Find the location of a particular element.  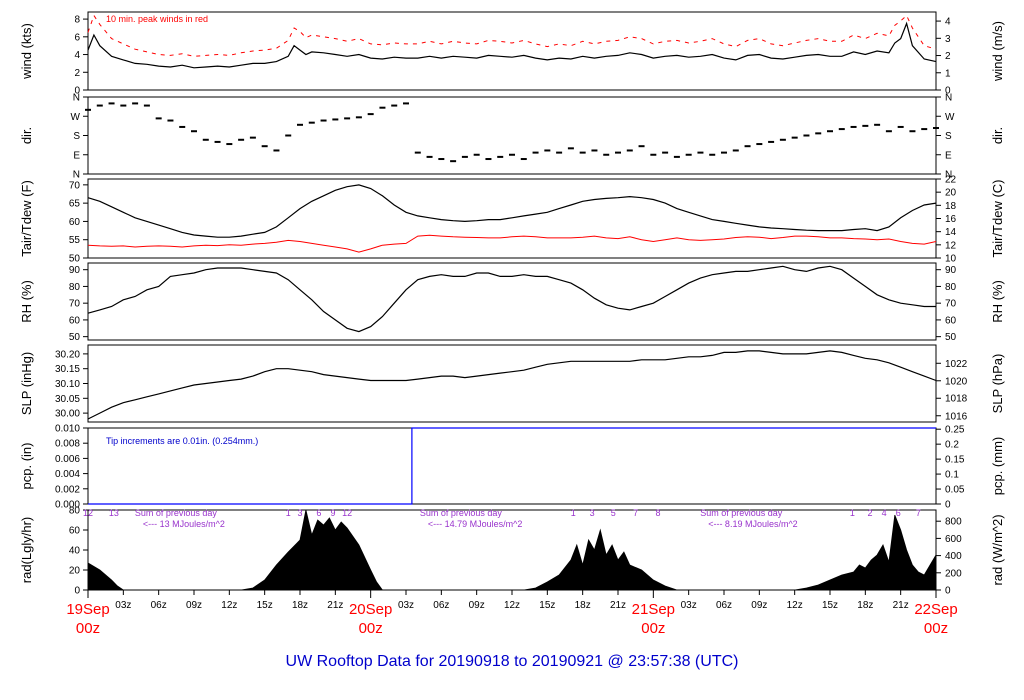

left-tick-label: 70 is located at coordinates (75, 304).